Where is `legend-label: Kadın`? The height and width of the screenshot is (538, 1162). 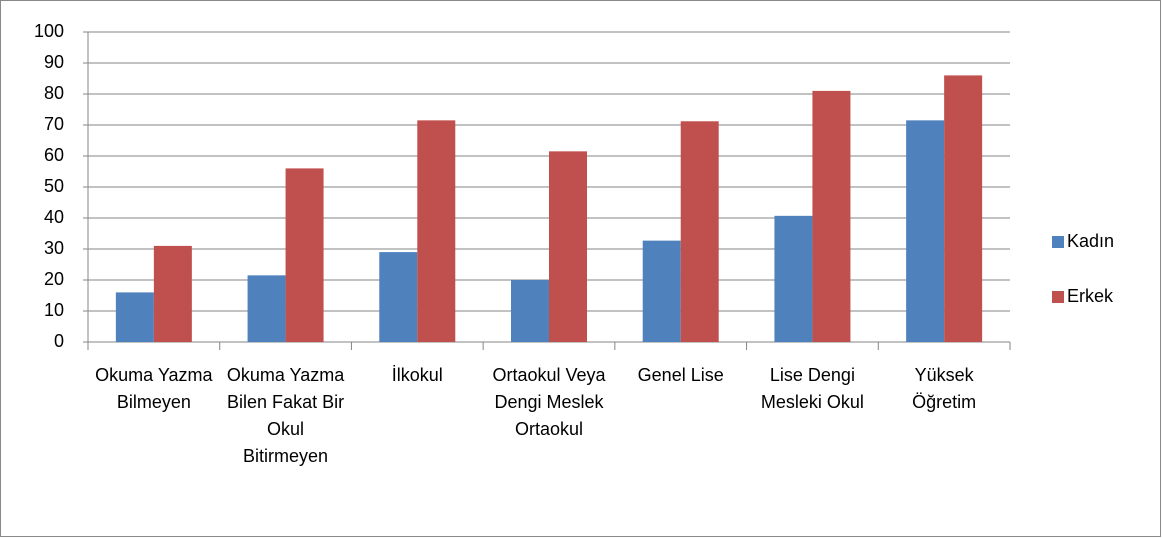
legend-label: Kadın is located at coordinates (1090, 241).